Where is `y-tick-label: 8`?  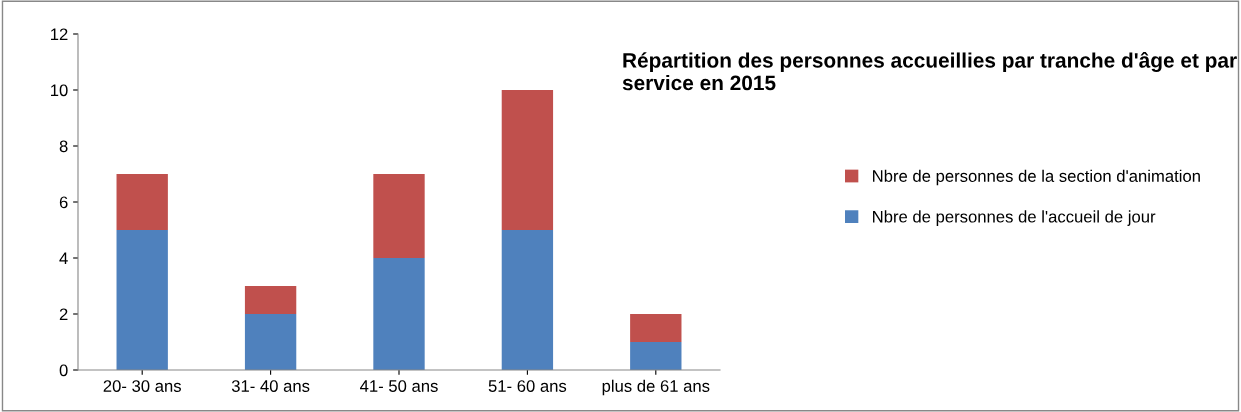 y-tick-label: 8 is located at coordinates (63, 146).